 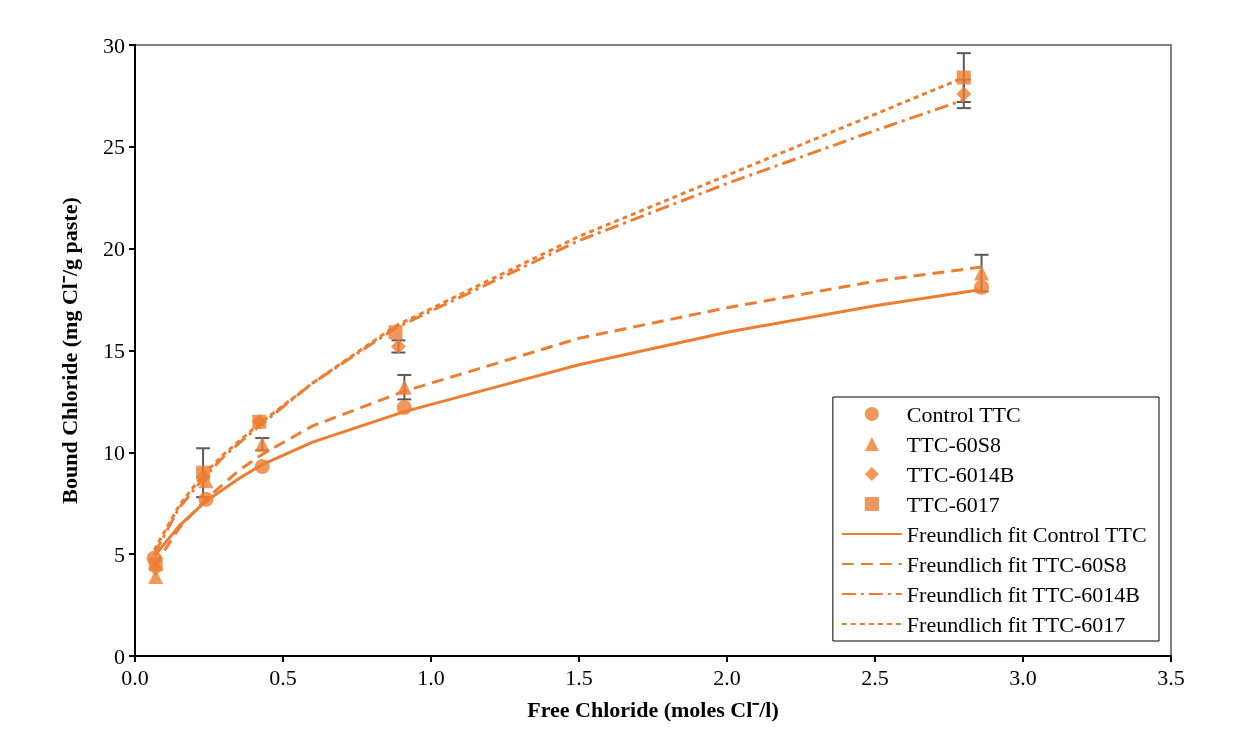 I want to click on x-tick-label: 3.5, so click(x=1171, y=677).